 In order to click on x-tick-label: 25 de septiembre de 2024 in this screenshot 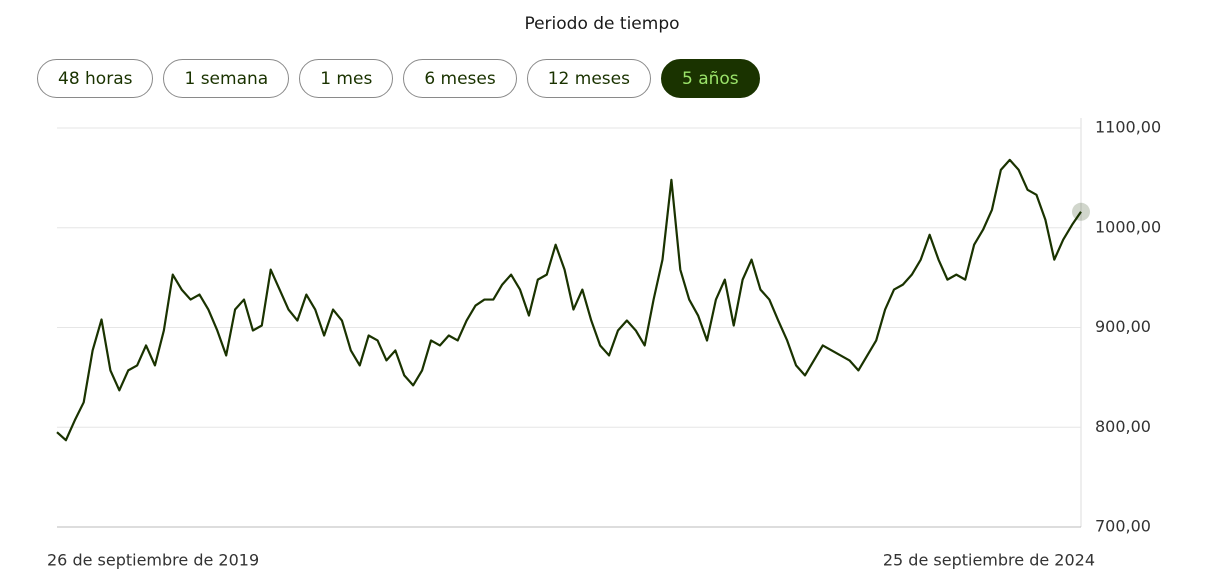, I will do `click(989, 560)`.